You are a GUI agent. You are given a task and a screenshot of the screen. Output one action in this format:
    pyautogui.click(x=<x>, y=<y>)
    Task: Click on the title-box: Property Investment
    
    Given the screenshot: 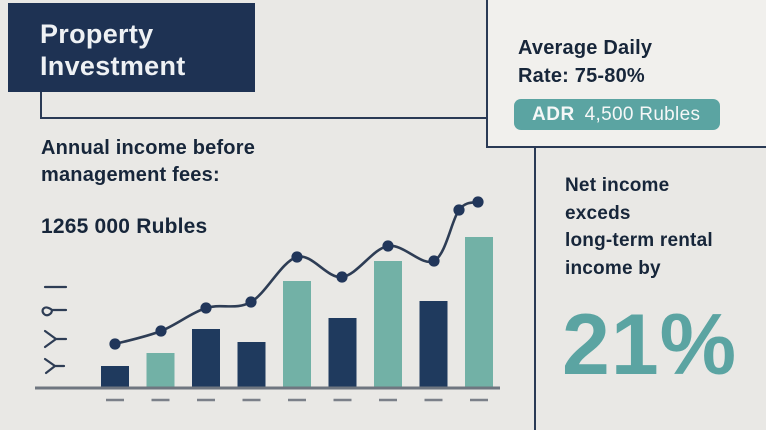 What is the action you would take?
    pyautogui.click(x=131, y=47)
    